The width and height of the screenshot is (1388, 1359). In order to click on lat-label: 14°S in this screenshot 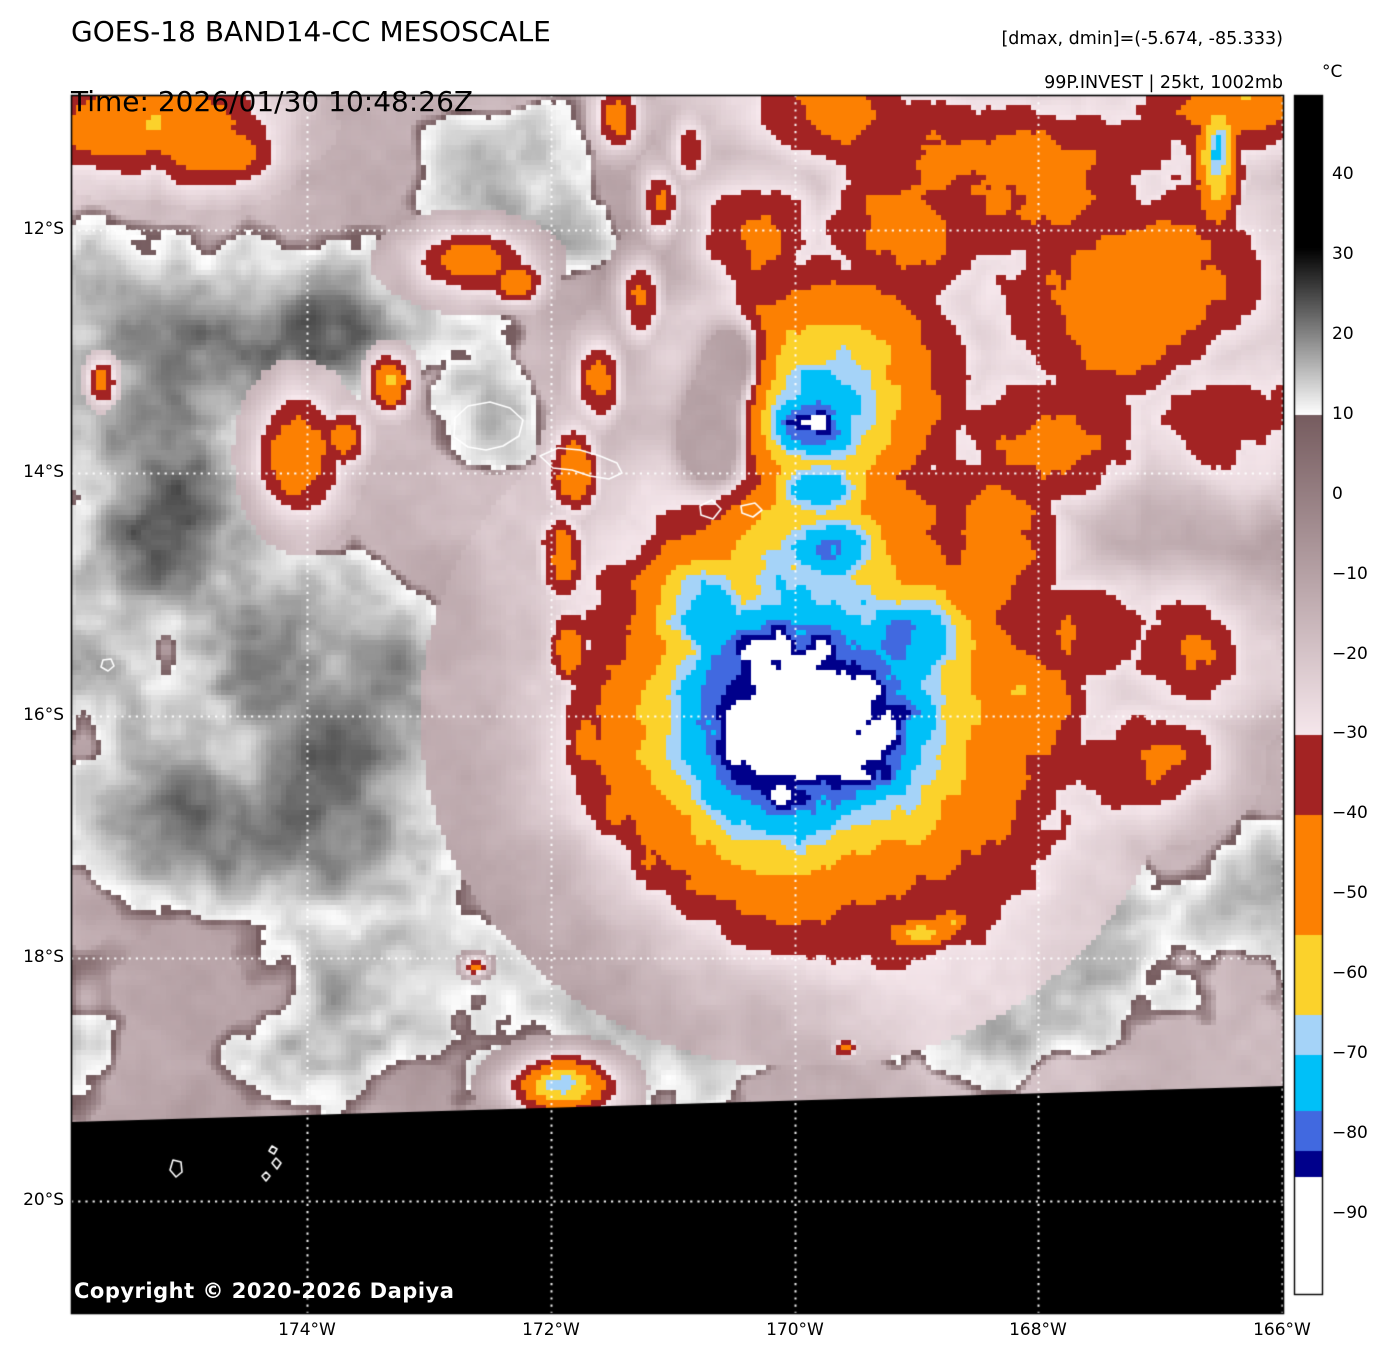, I will do `click(43, 472)`.